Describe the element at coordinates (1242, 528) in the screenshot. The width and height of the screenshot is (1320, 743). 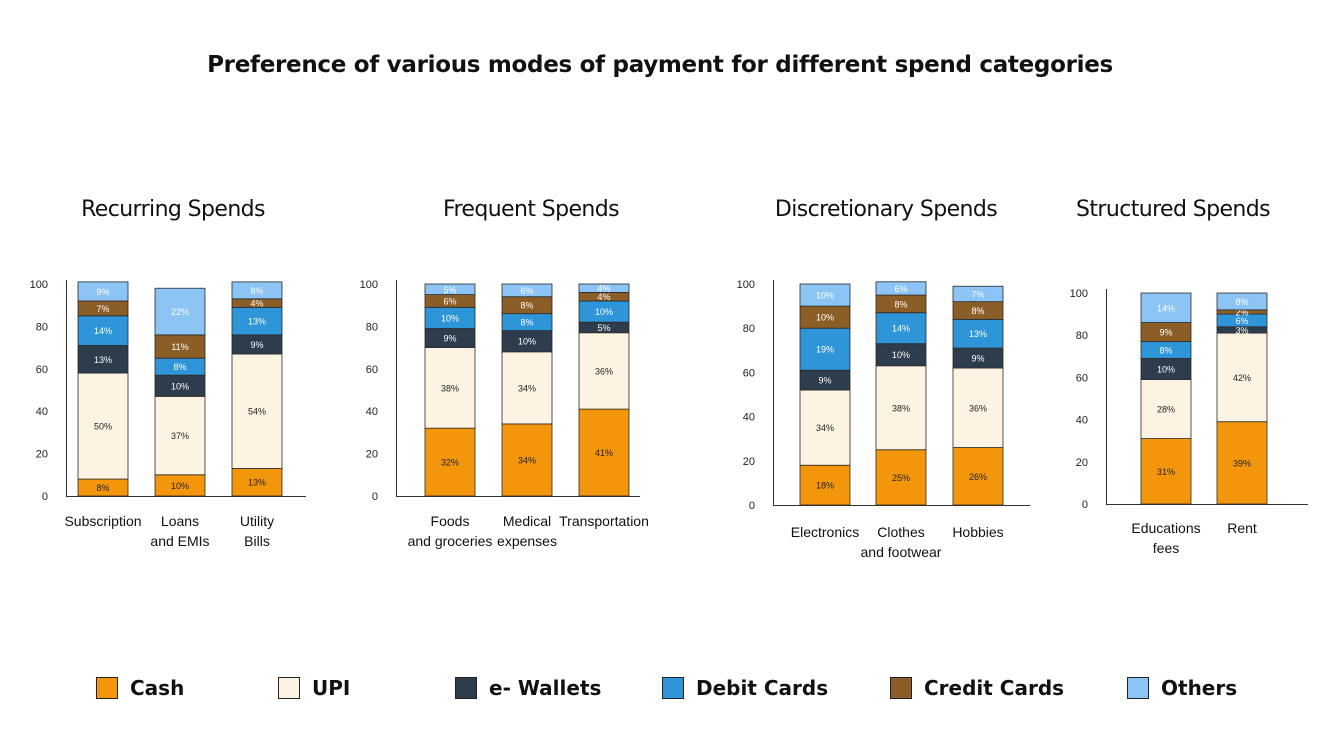
I see `x-tick-label: Rent` at that location.